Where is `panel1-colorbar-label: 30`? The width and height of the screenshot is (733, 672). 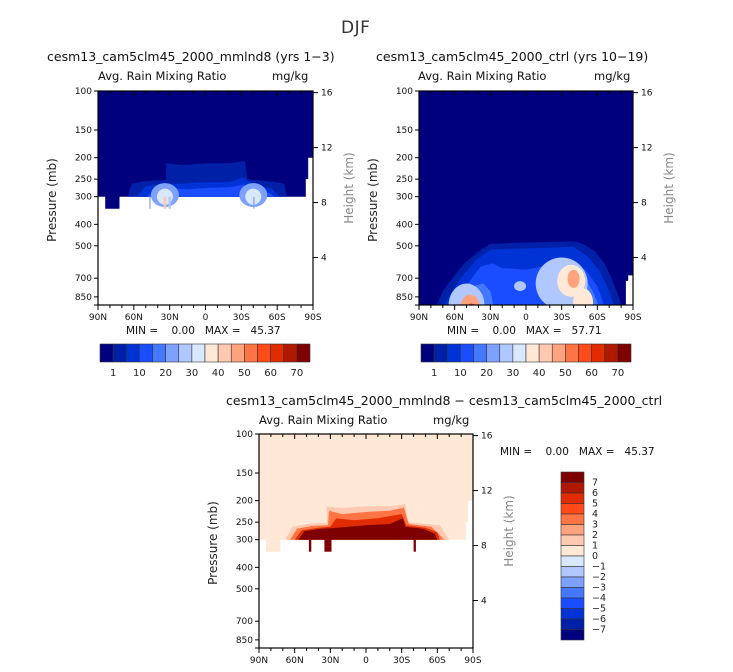
panel1-colorbar-label: 30 is located at coordinates (192, 373).